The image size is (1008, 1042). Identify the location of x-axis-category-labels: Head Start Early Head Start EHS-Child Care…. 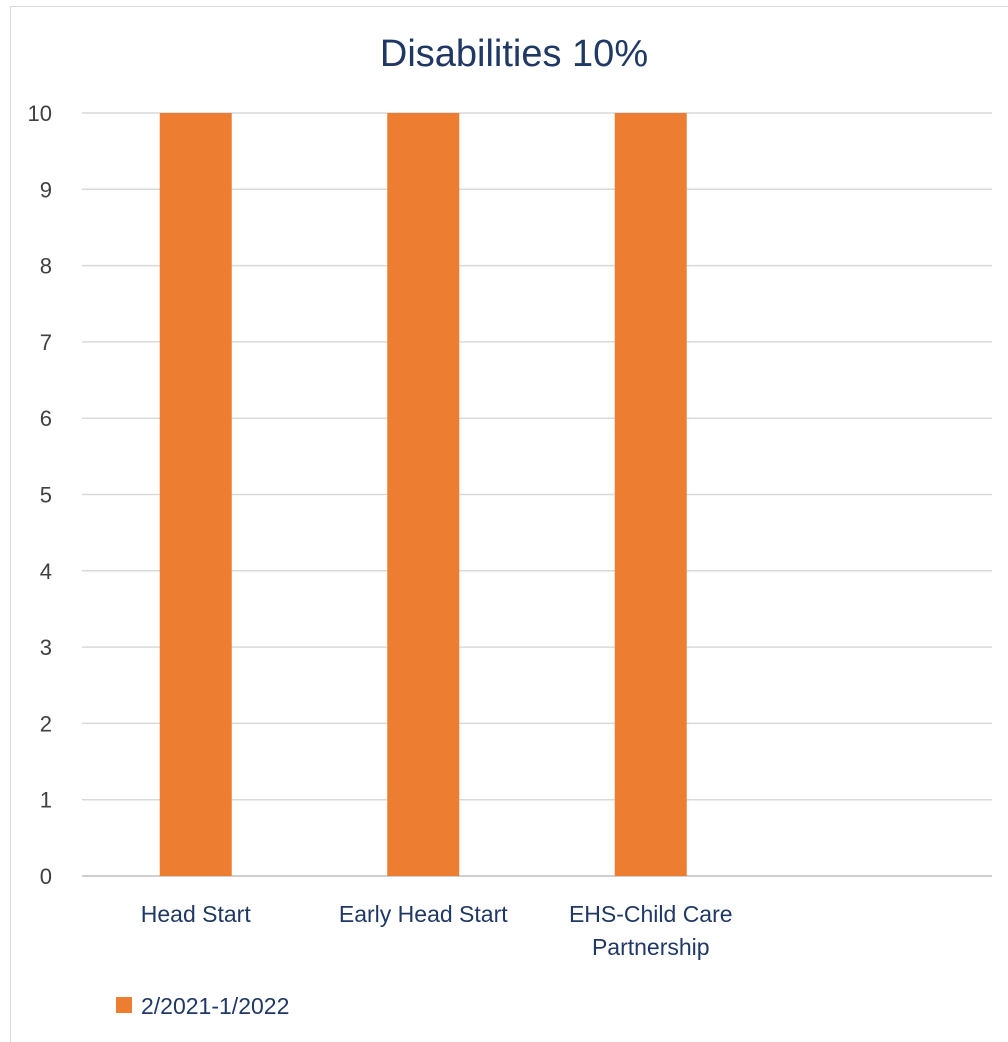
(437, 930).